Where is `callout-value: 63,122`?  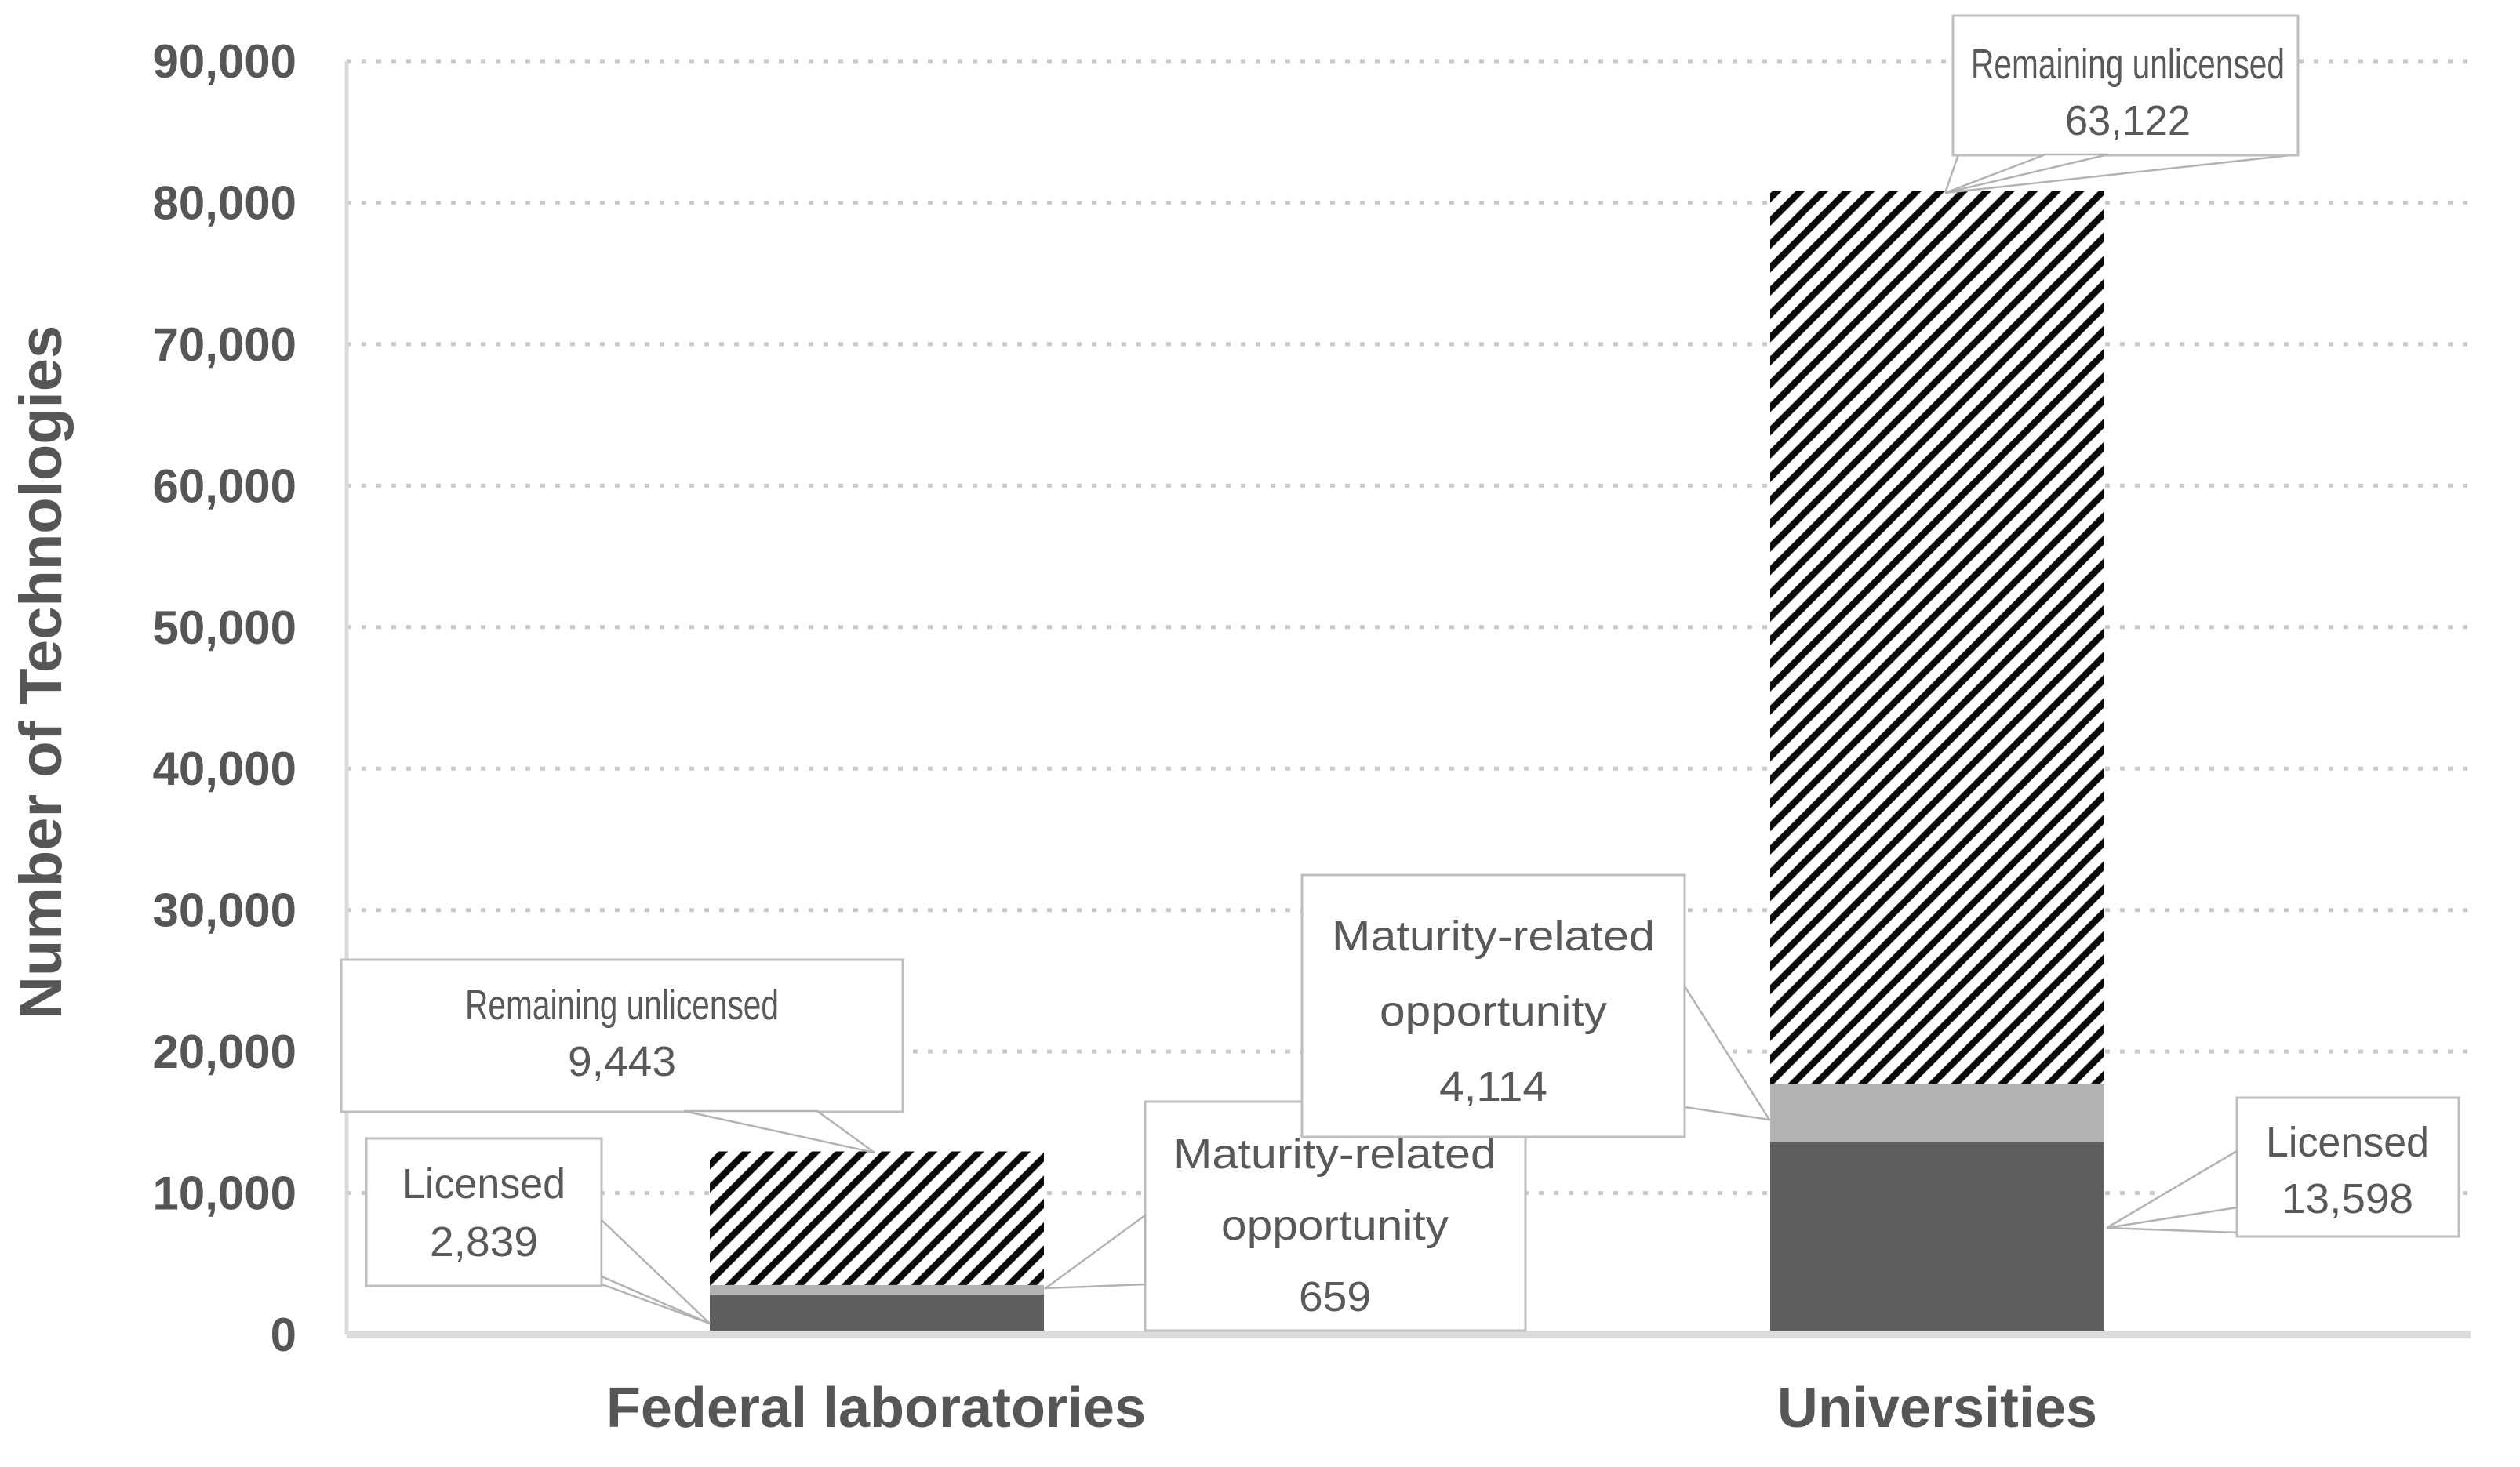 callout-value: 63,122 is located at coordinates (2128, 120).